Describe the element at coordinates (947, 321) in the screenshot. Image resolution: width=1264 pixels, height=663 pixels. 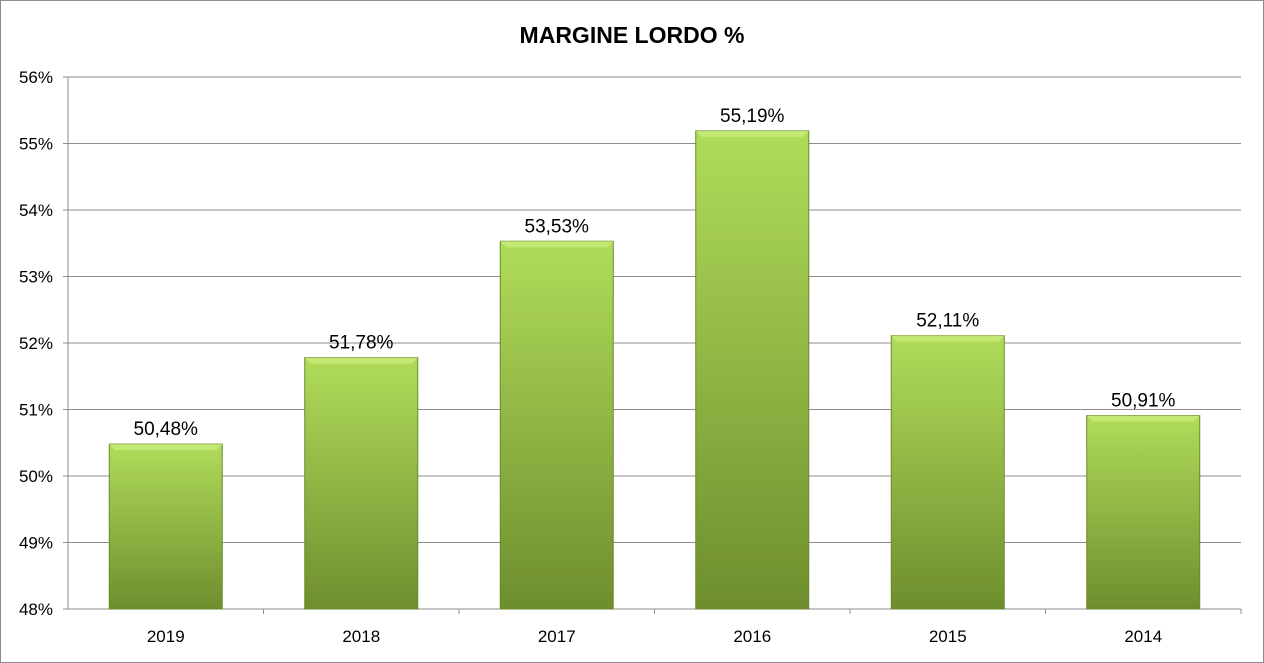
I see `data-label: 52,11%` at that location.